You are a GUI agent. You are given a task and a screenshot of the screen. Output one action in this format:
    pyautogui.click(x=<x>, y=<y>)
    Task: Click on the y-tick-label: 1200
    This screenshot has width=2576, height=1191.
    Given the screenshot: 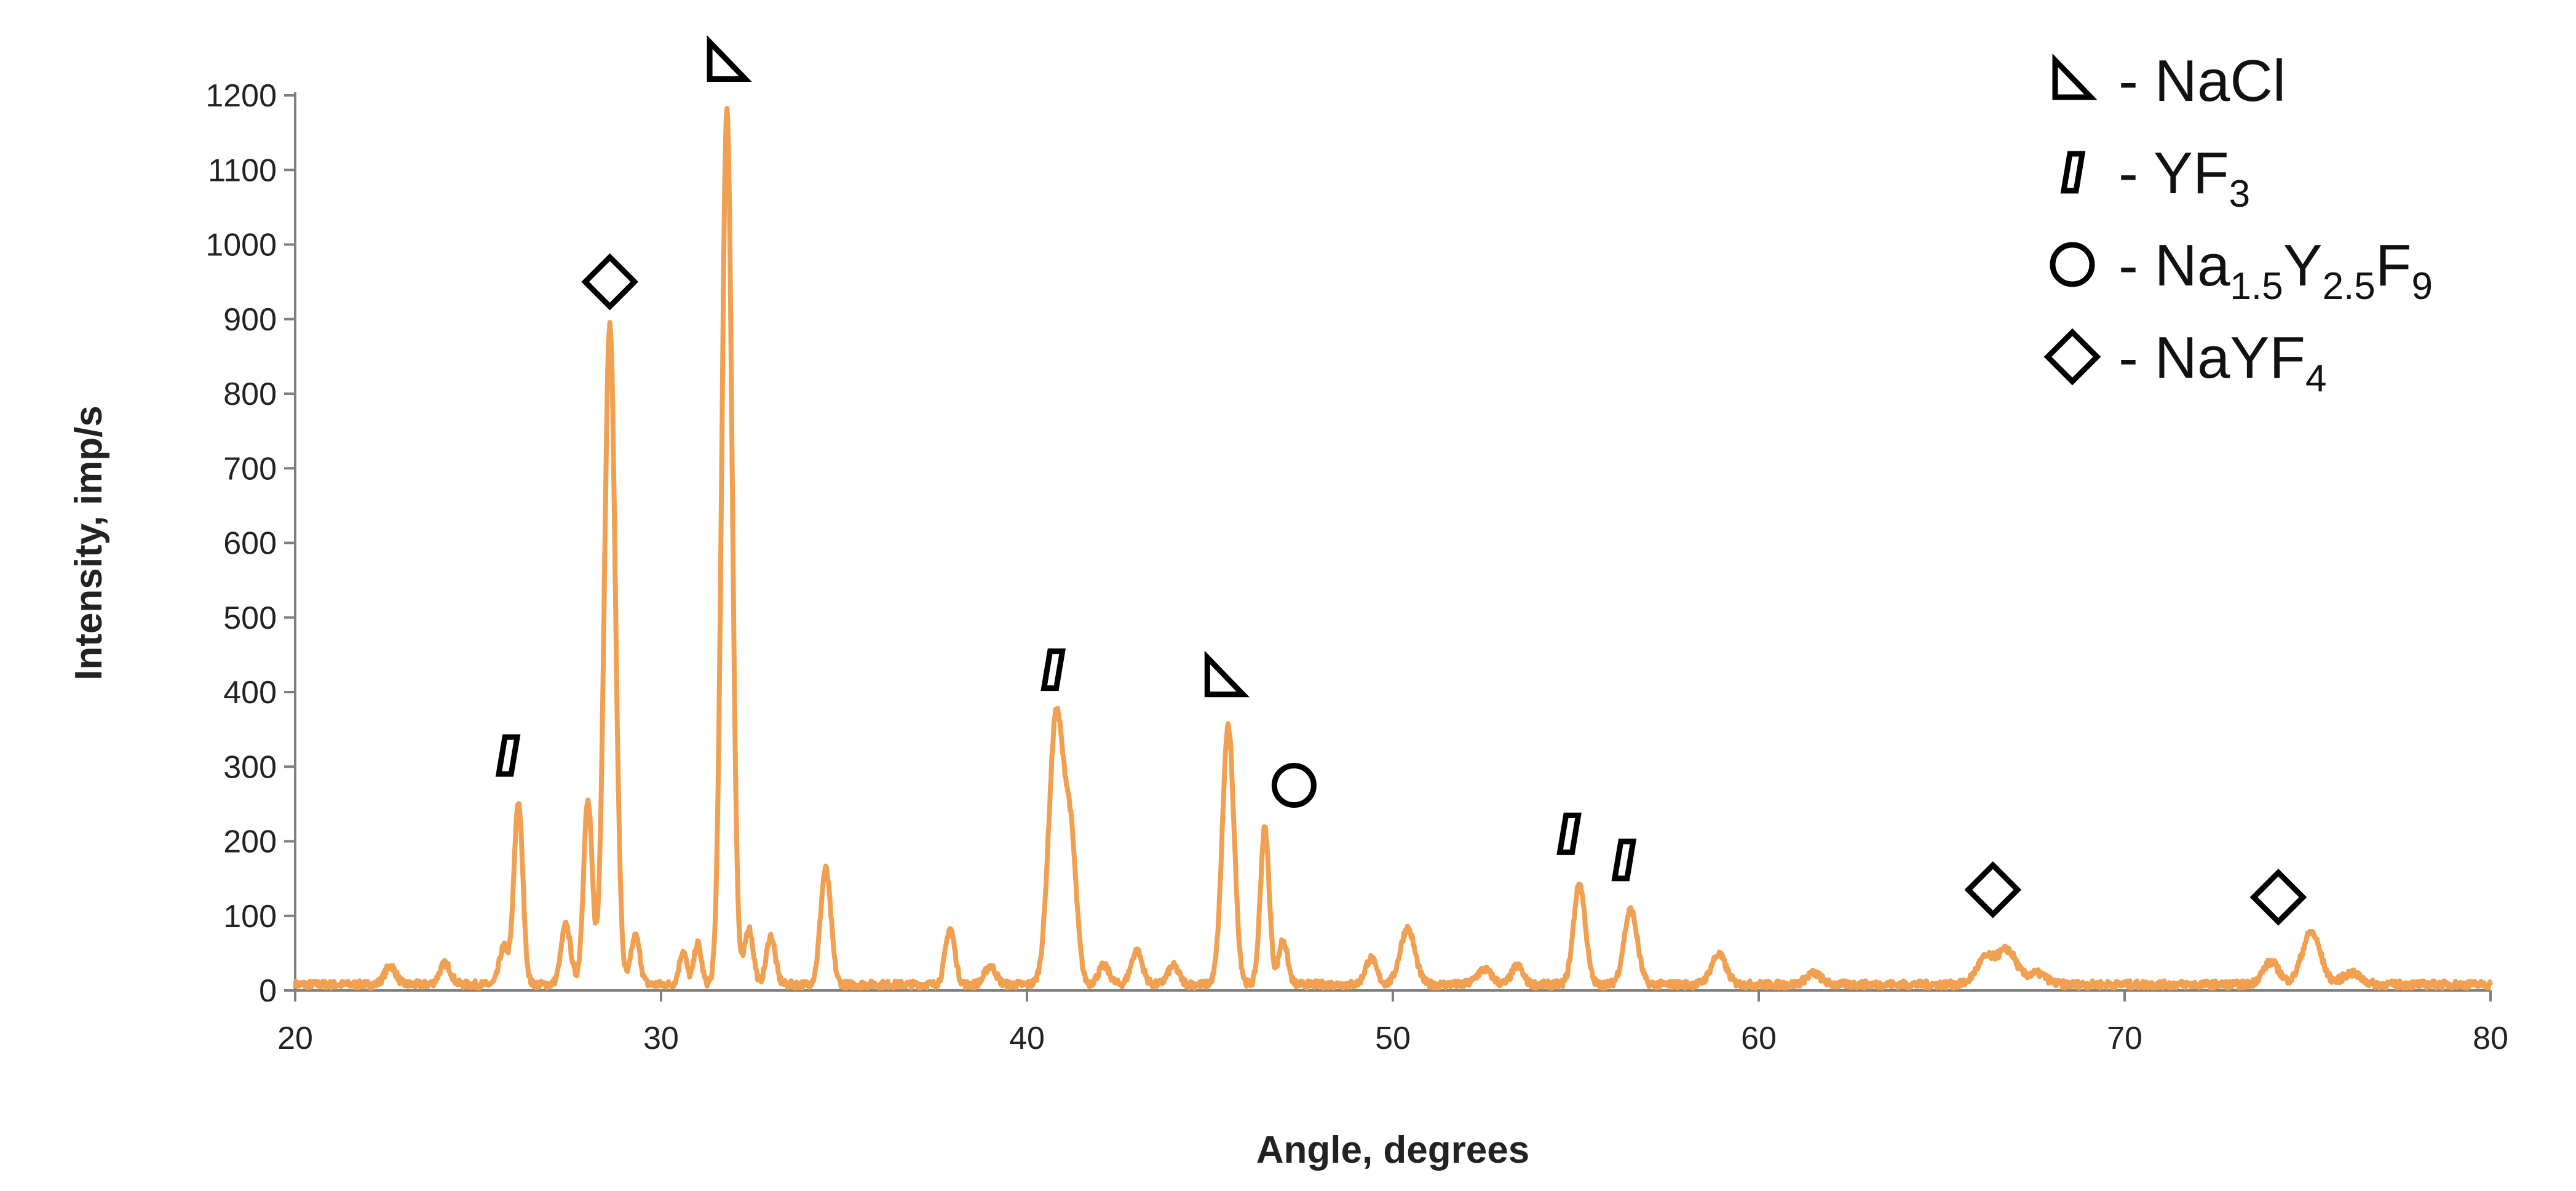 What is the action you would take?
    pyautogui.click(x=241, y=96)
    